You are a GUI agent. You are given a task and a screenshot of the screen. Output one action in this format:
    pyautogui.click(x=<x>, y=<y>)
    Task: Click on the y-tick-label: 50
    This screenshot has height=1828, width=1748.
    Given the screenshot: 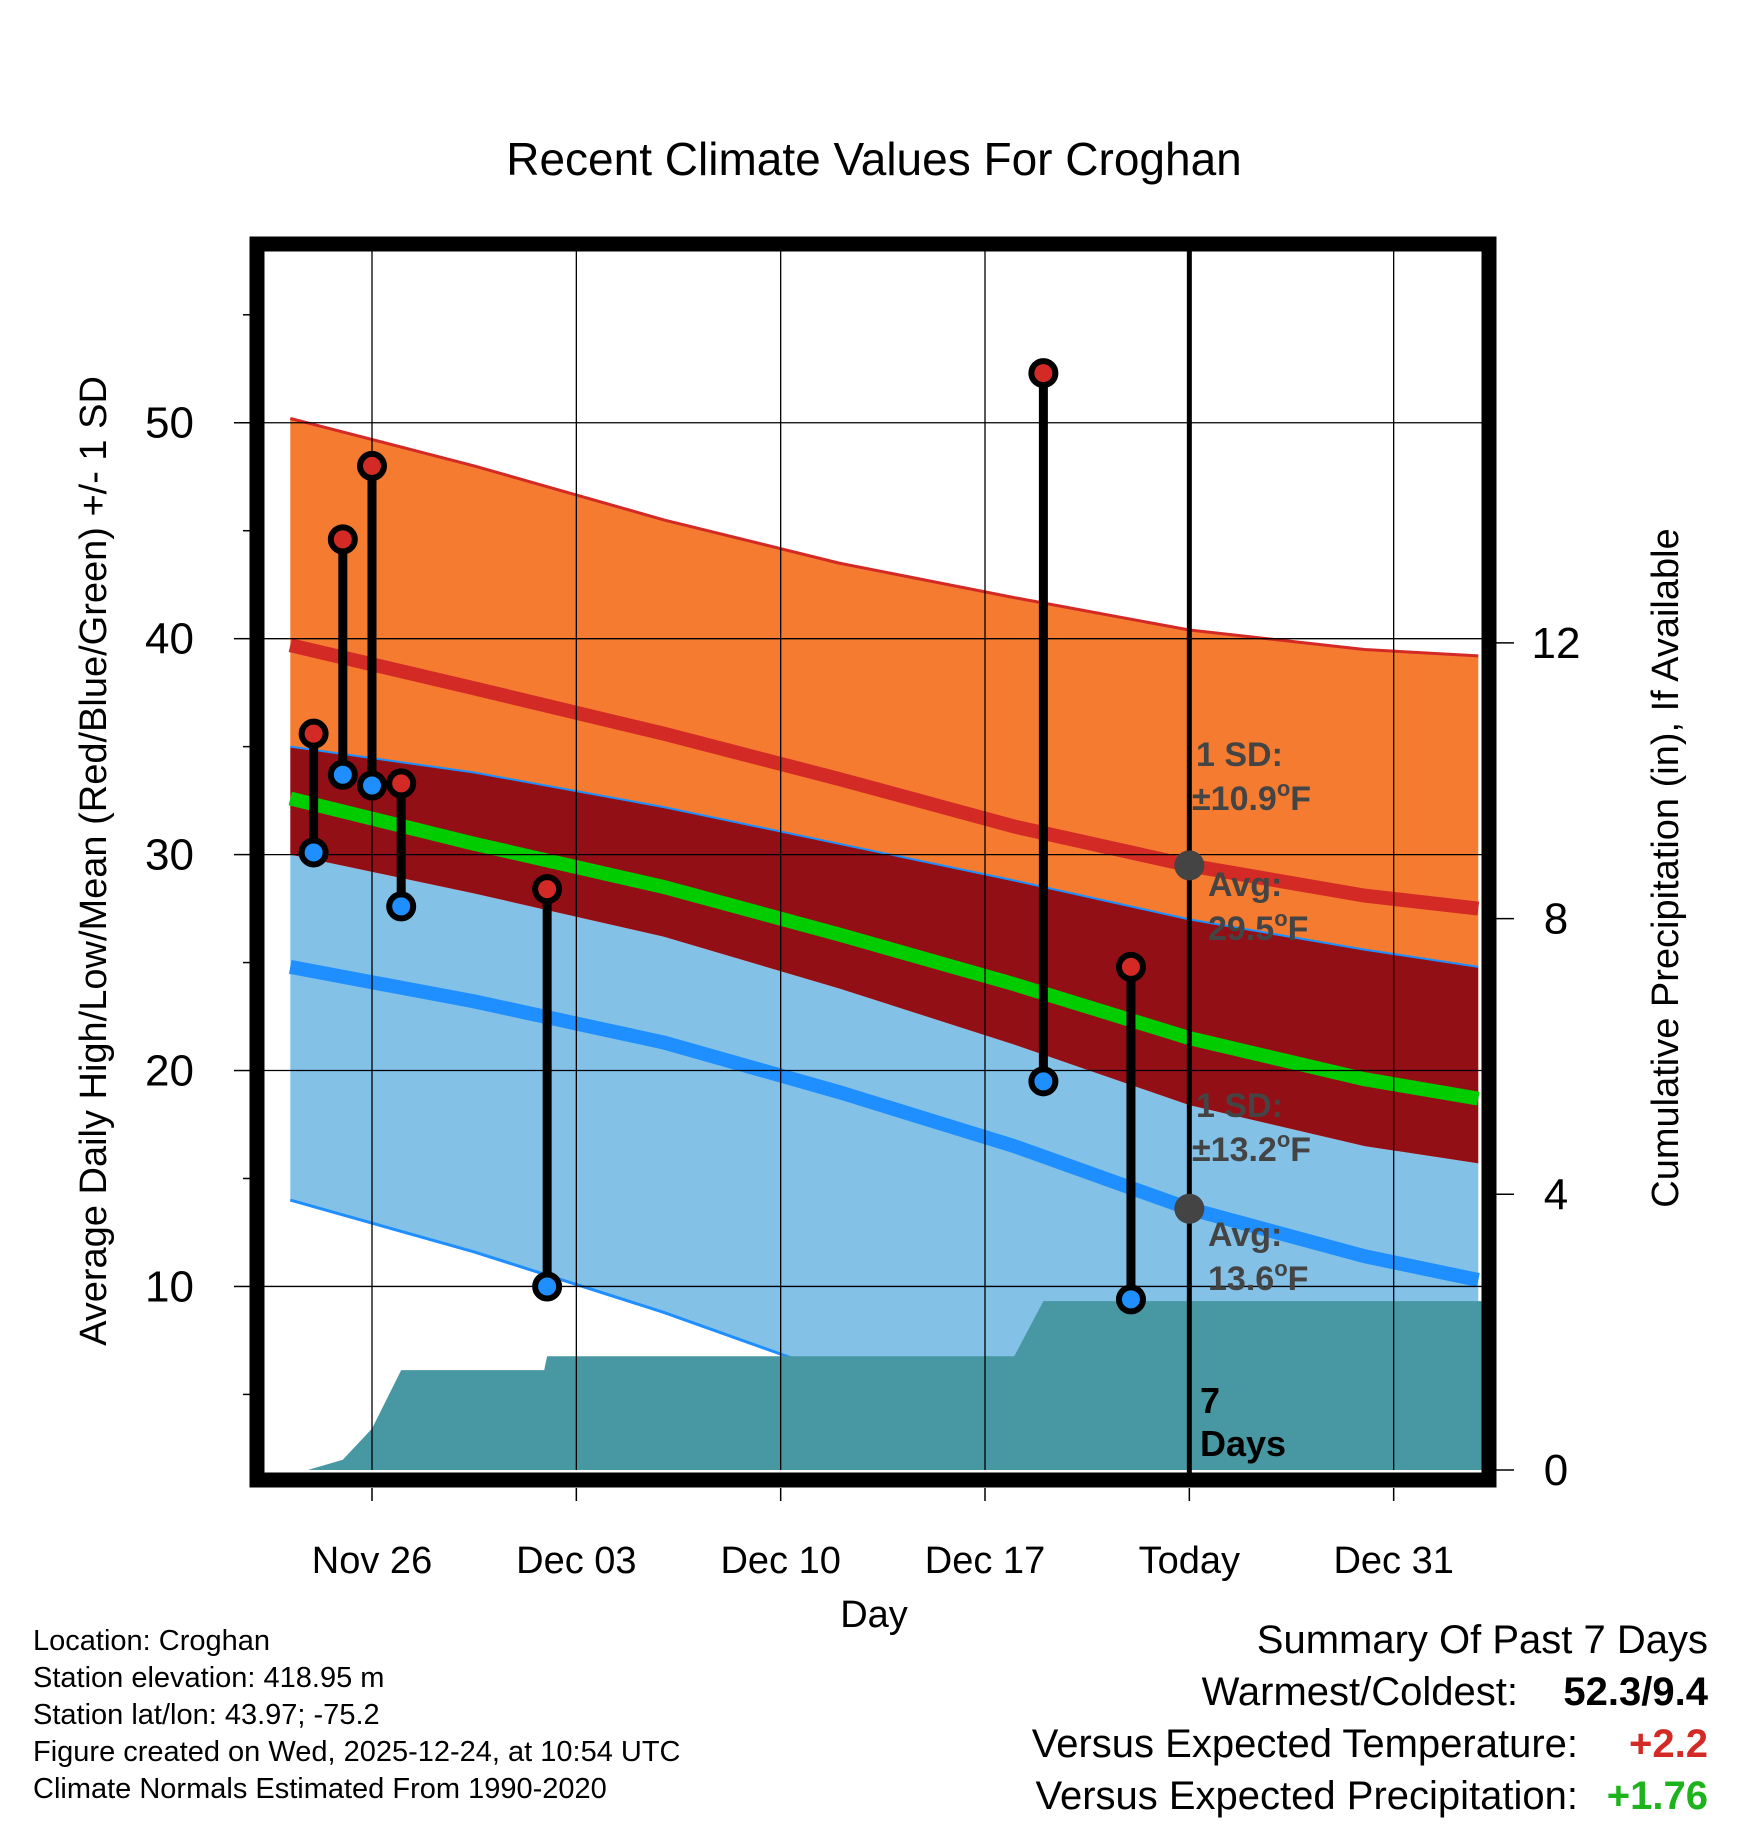 What is the action you would take?
    pyautogui.click(x=169, y=423)
    